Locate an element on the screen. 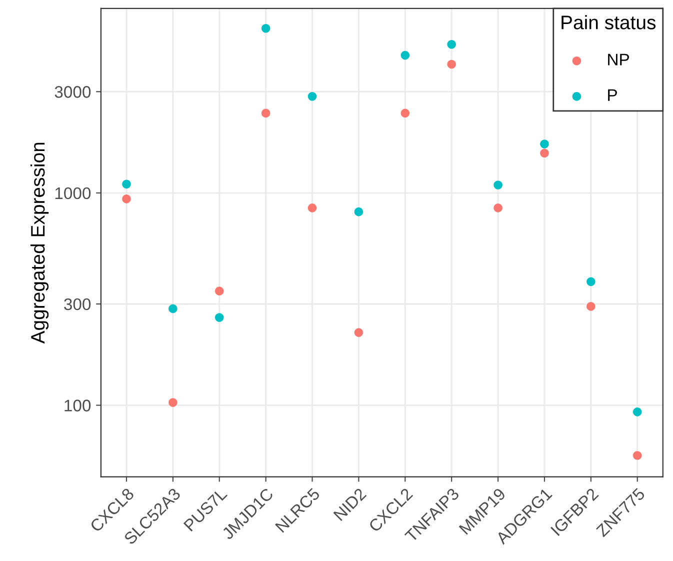 The height and width of the screenshot is (561, 673). y-tick-label: 300 is located at coordinates (77, 304).